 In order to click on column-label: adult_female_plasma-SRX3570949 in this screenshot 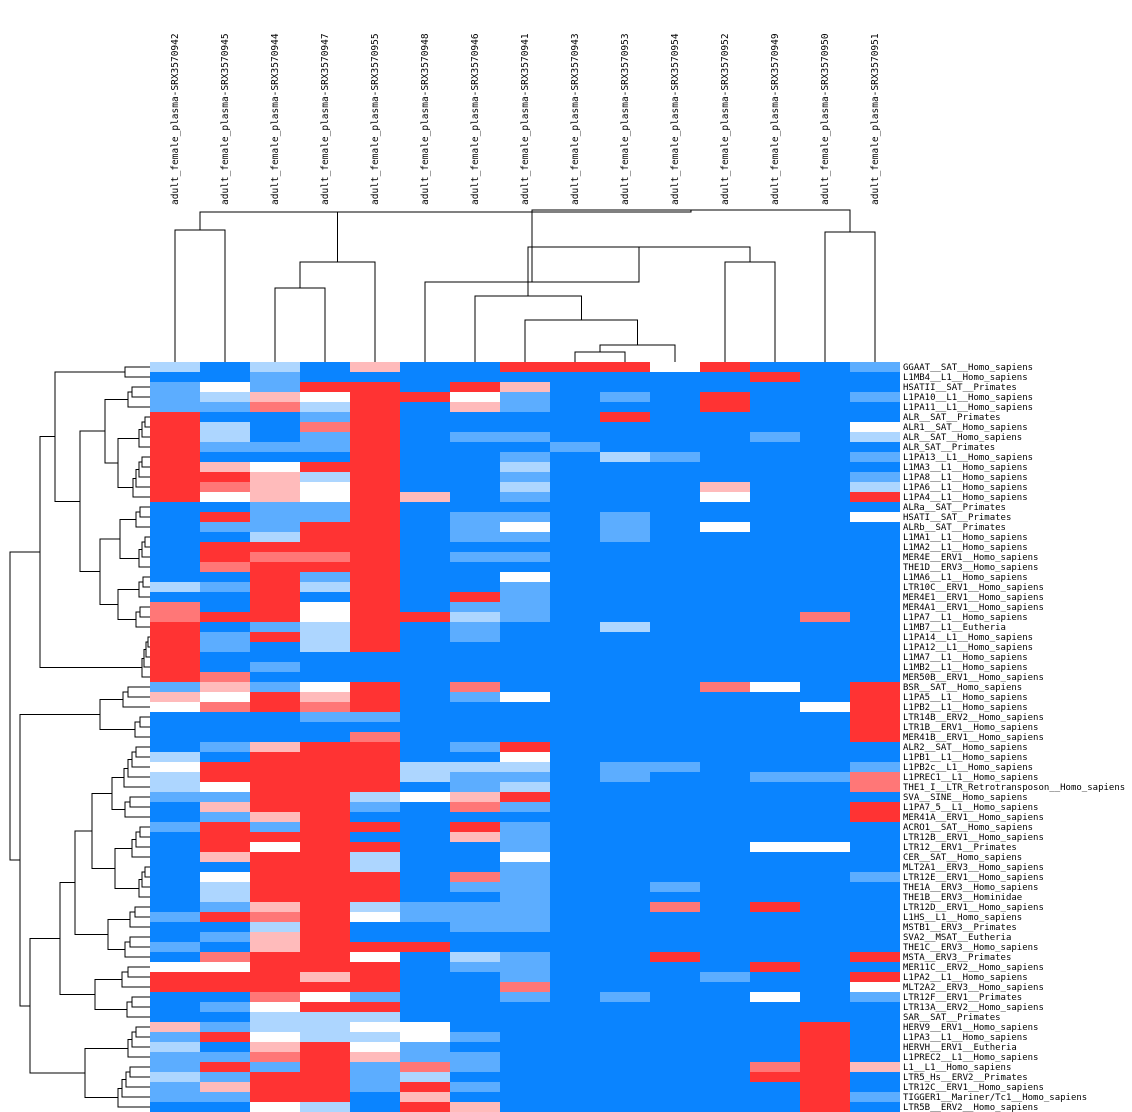, I will do `click(775, 119)`.